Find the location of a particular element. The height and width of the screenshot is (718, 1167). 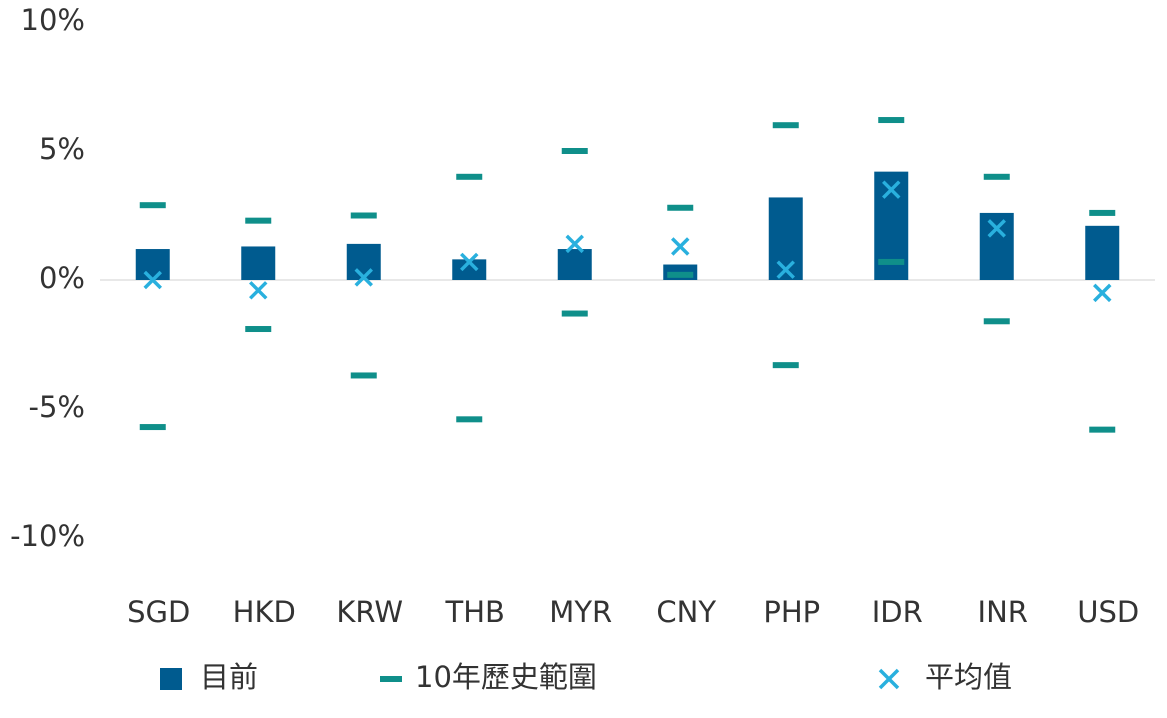

x-tick-label: IDR is located at coordinates (897, 612).